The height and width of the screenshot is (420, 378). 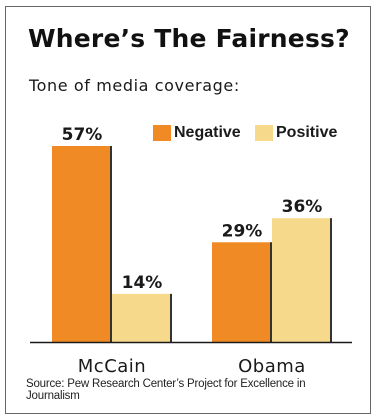 I want to click on category-label-mccain: McCain, so click(x=112, y=366).